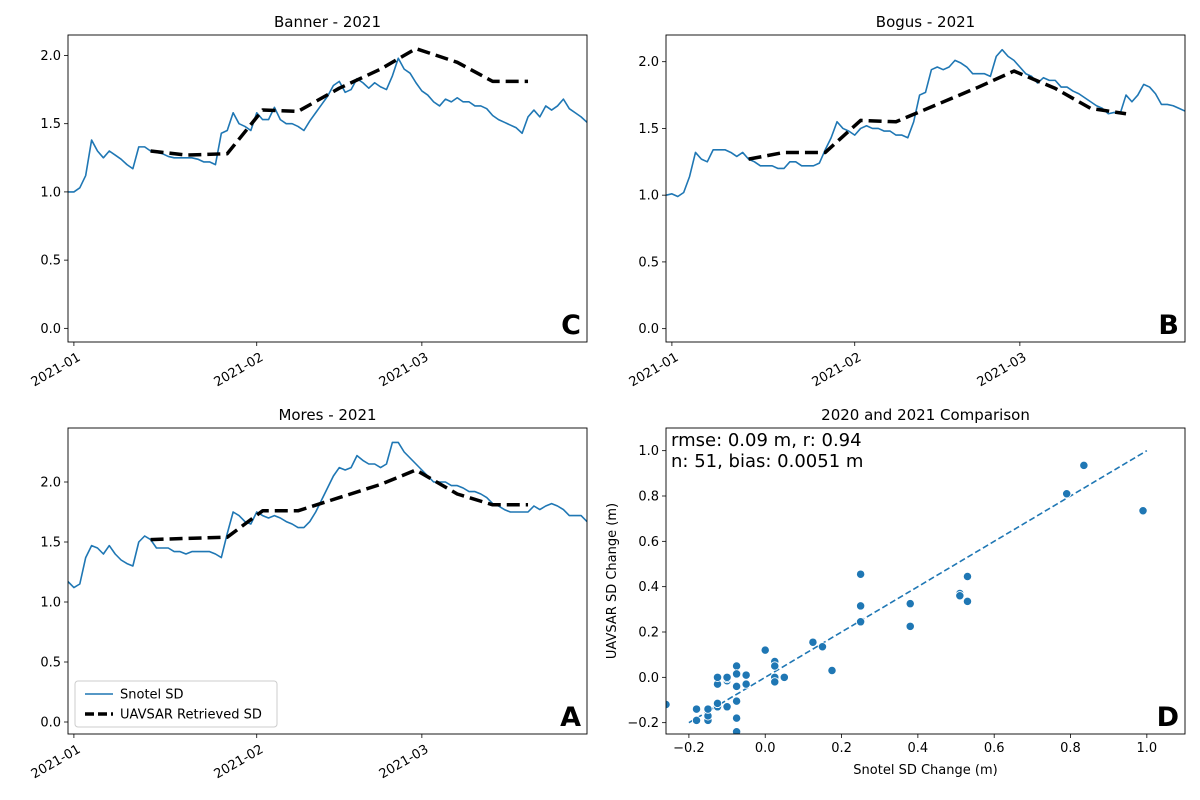  Describe the element at coordinates (648, 633) in the screenshot. I see `y-tick-label: 0.2` at that location.